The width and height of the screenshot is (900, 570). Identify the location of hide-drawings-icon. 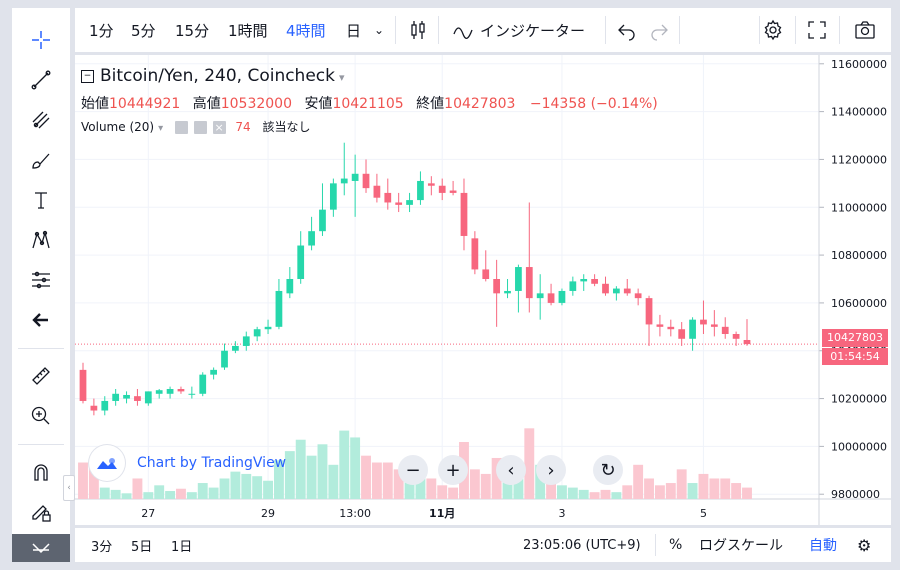
(41, 548).